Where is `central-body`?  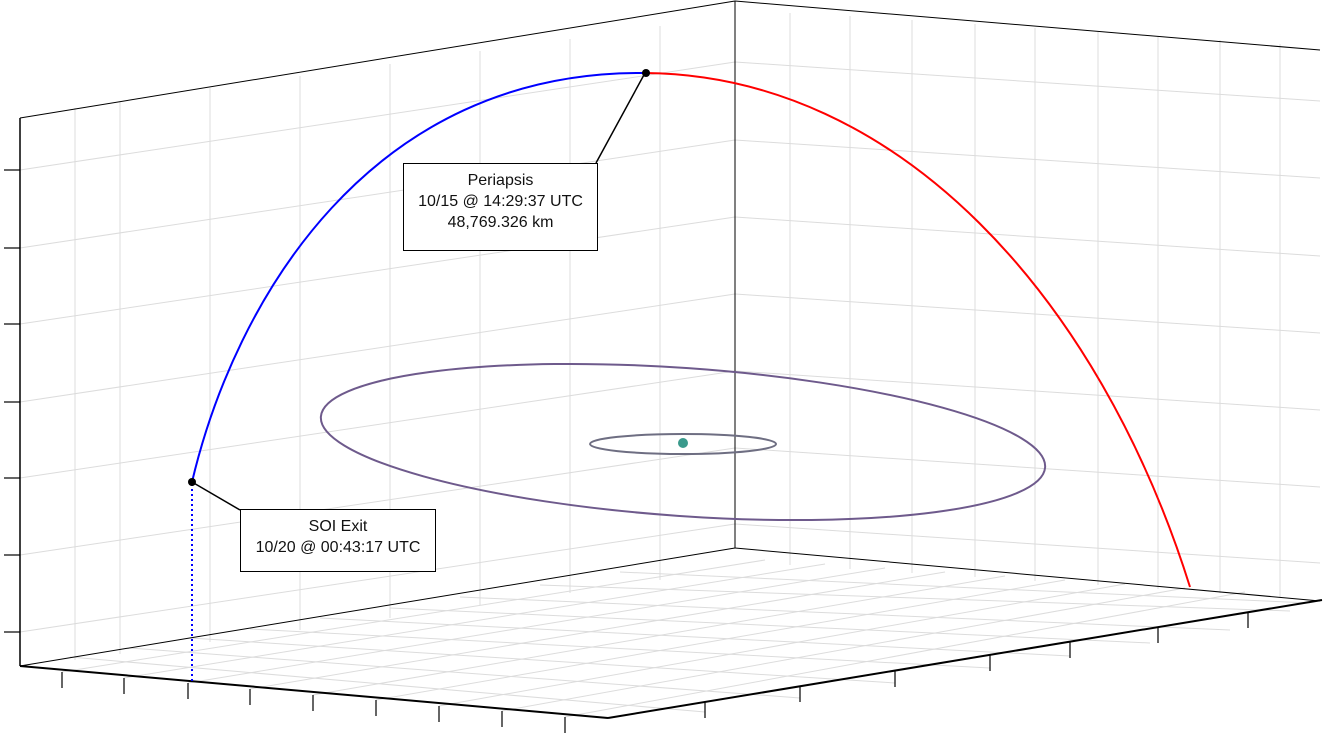 central-body is located at coordinates (683, 443).